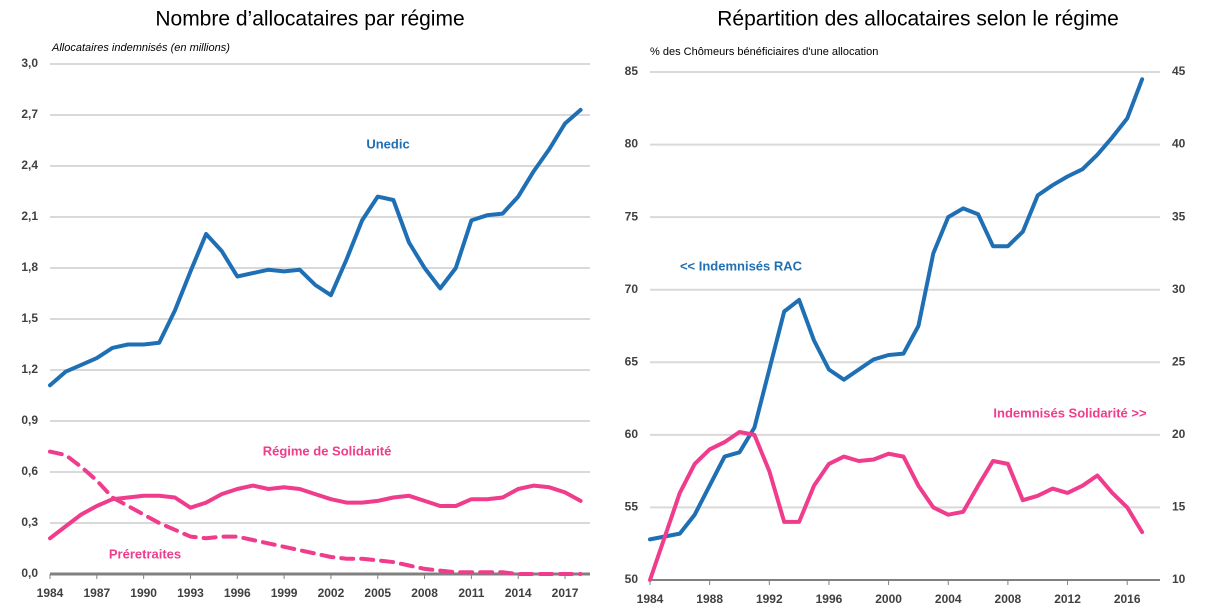 The width and height of the screenshot is (1208, 610). What do you see at coordinates (29, 522) in the screenshot?
I see `y-tick-label: 0,3` at bounding box center [29, 522].